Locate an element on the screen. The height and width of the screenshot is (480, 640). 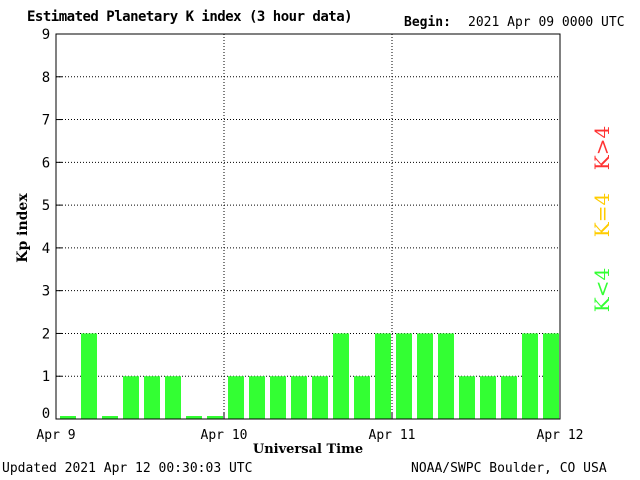
y-axis-label: Kp index is located at coordinates (23, 228).